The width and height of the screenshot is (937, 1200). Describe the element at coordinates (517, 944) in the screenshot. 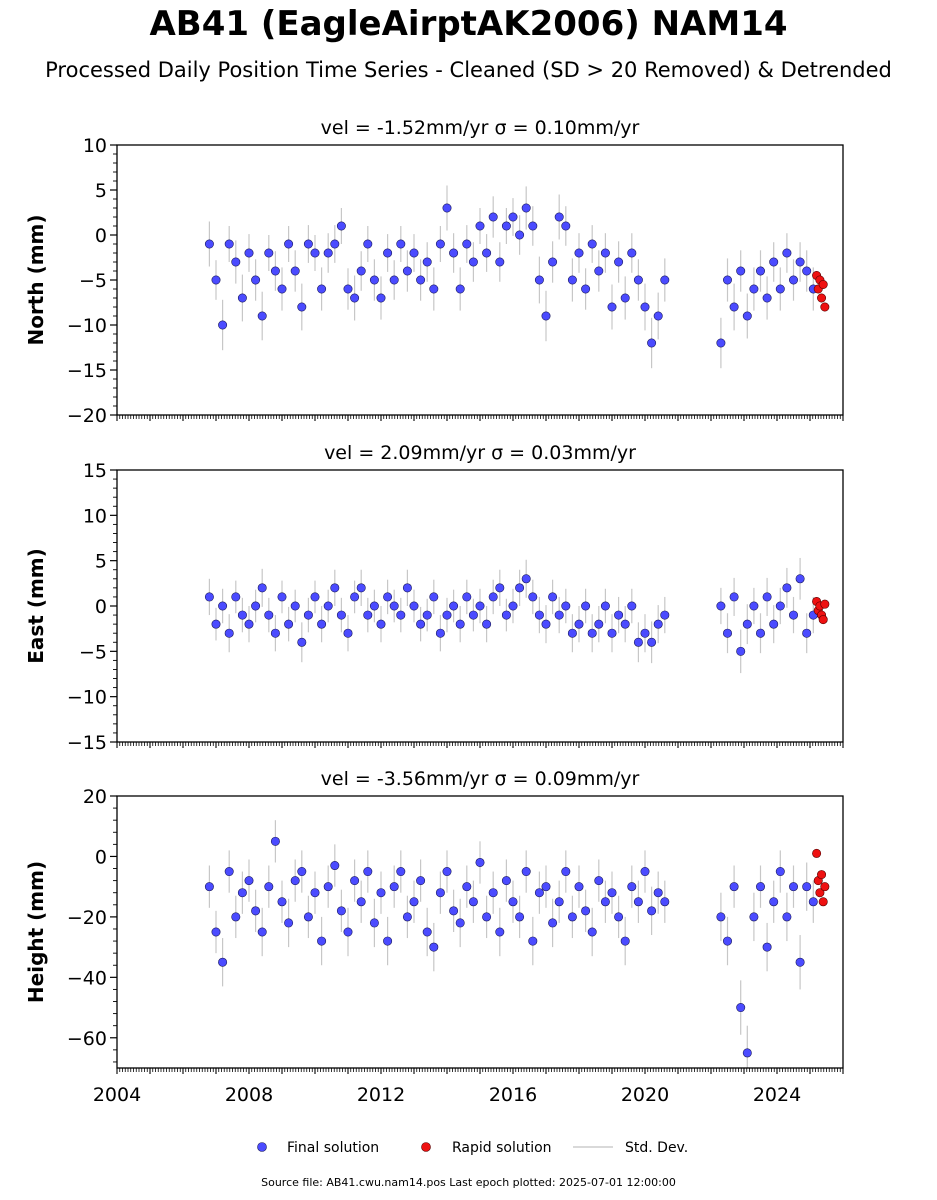

I see `height-plot-area` at that location.